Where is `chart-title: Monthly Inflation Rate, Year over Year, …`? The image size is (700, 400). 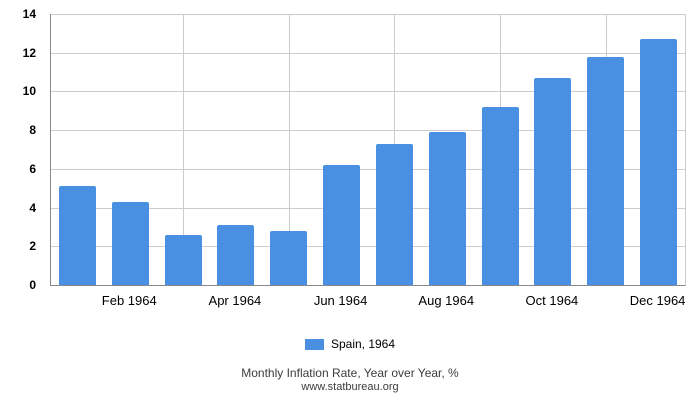 chart-title: Monthly Inflation Rate, Year over Year, … is located at coordinates (350, 373).